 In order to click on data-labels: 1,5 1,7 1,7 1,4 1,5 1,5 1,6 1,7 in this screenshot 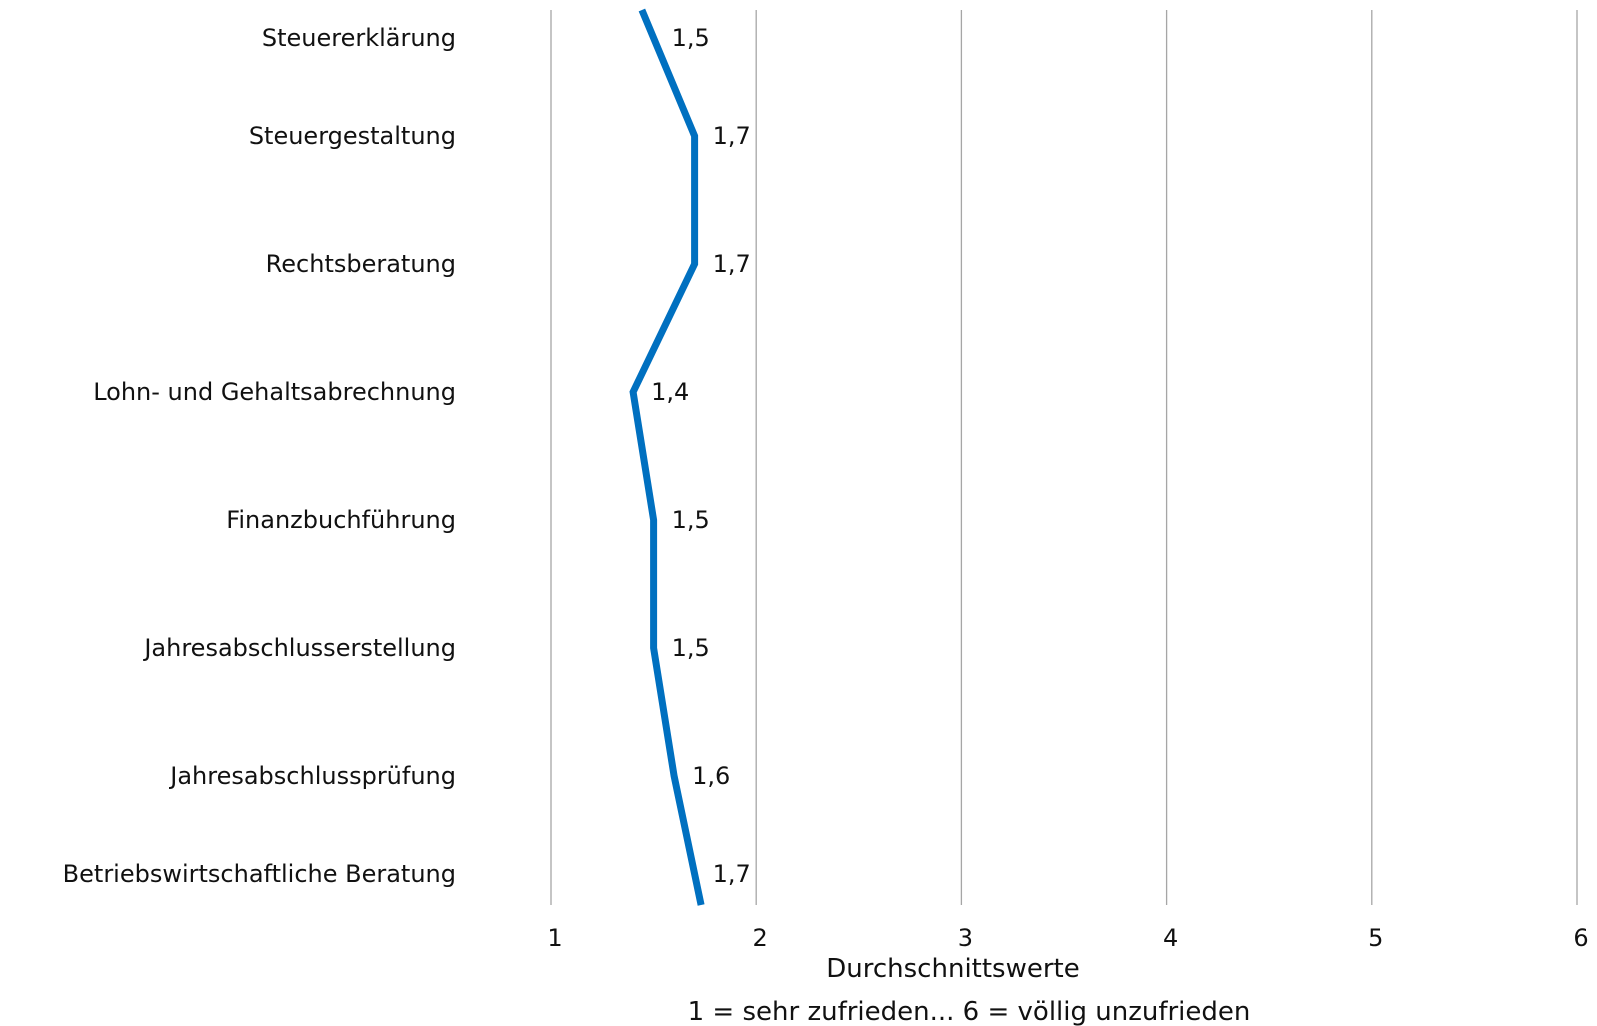, I will do `click(701, 456)`.